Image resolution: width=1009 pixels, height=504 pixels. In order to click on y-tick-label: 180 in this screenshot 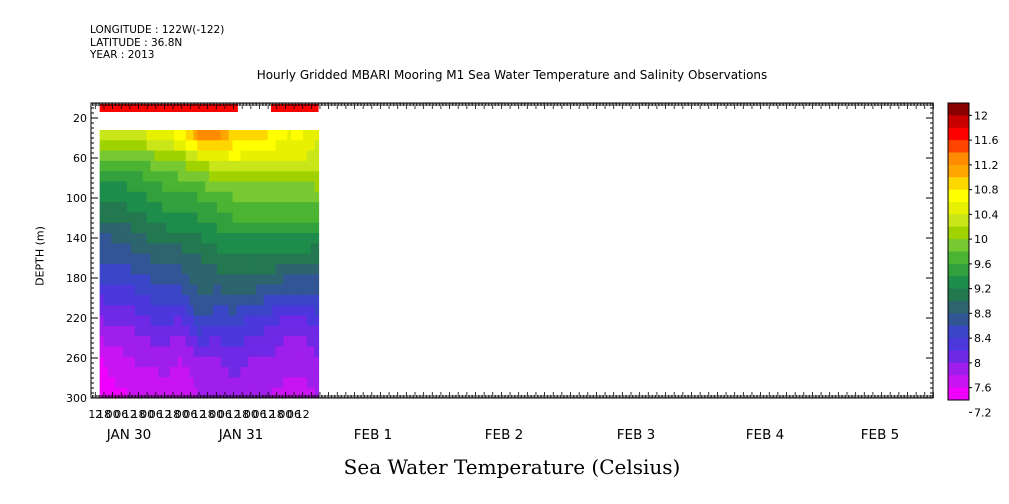, I will do `click(76, 278)`.